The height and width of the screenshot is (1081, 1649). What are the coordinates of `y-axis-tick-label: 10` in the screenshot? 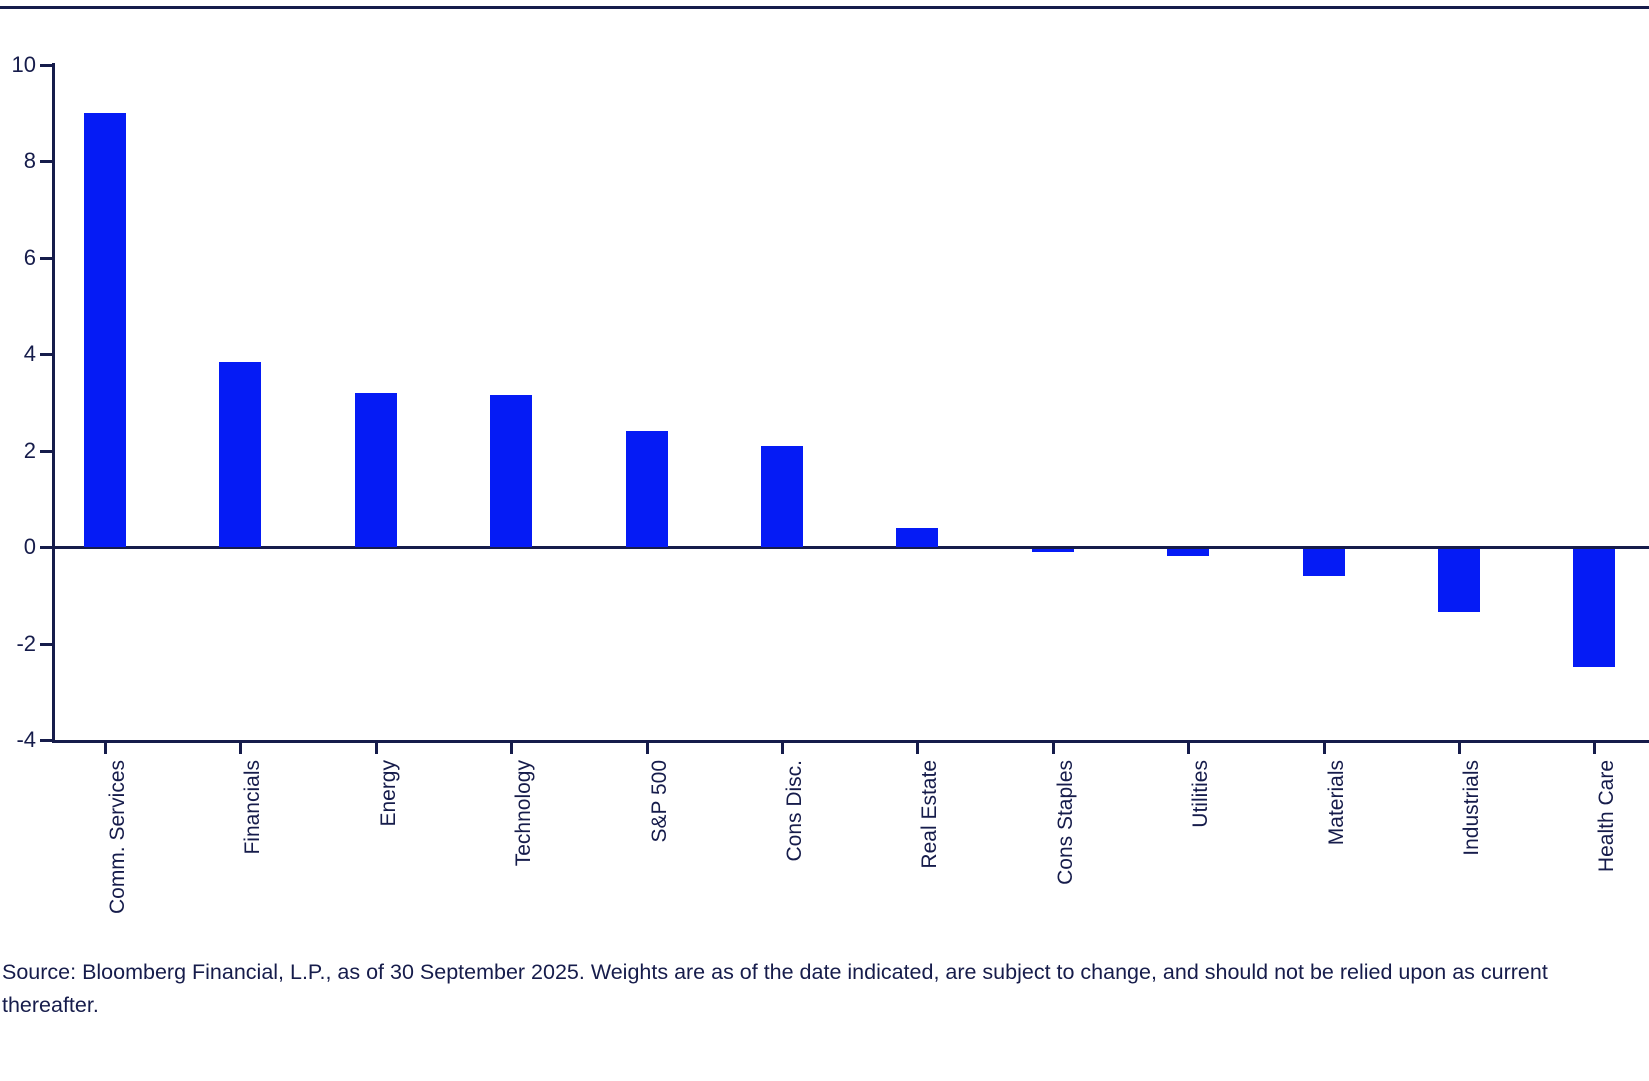 It's located at (23, 64).